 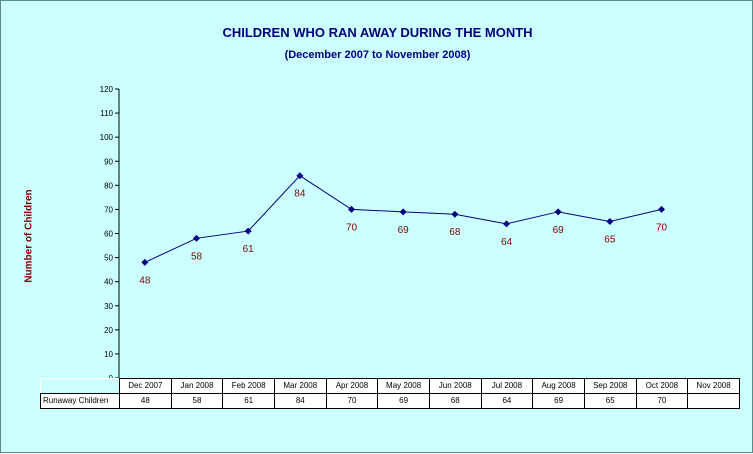 What do you see at coordinates (108, 234) in the screenshot?
I see `y-tick-label: 60` at bounding box center [108, 234].